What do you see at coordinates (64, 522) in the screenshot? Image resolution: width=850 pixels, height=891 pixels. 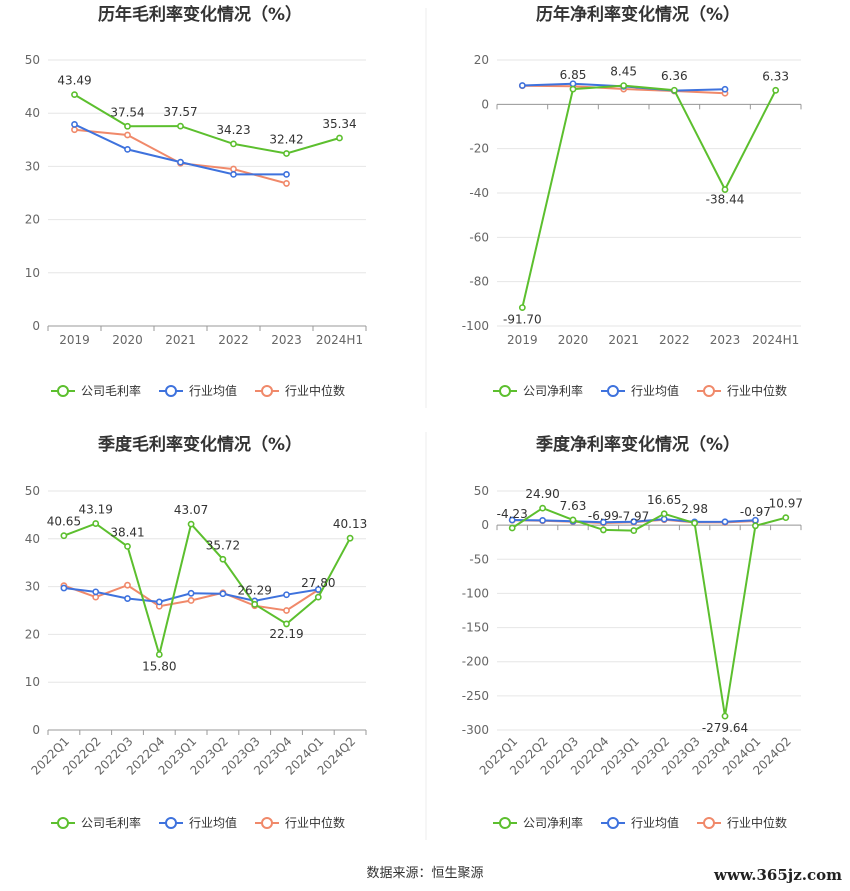 I see `data-label: 40.65` at bounding box center [64, 522].